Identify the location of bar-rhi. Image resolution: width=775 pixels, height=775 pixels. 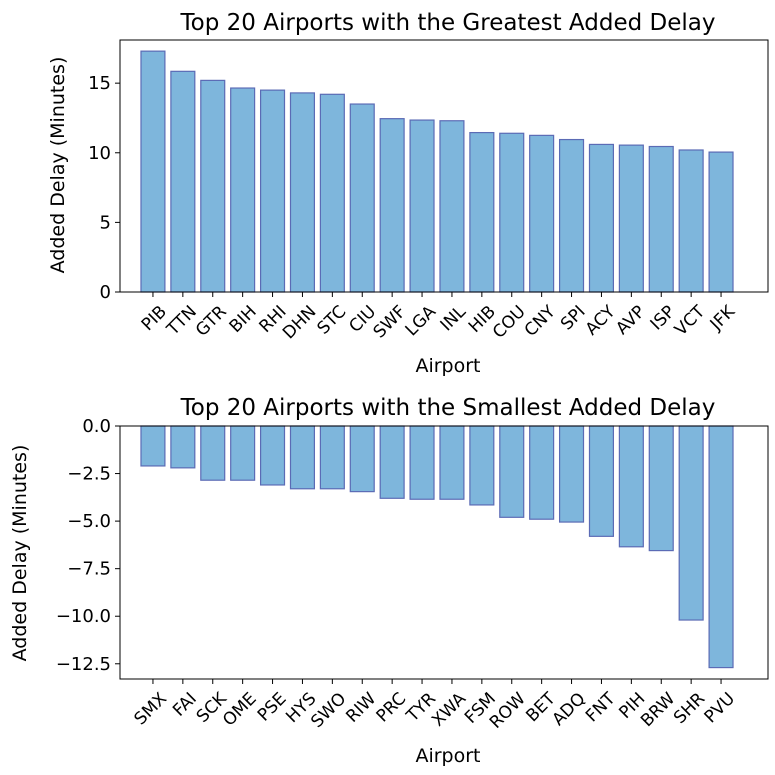
(272, 191).